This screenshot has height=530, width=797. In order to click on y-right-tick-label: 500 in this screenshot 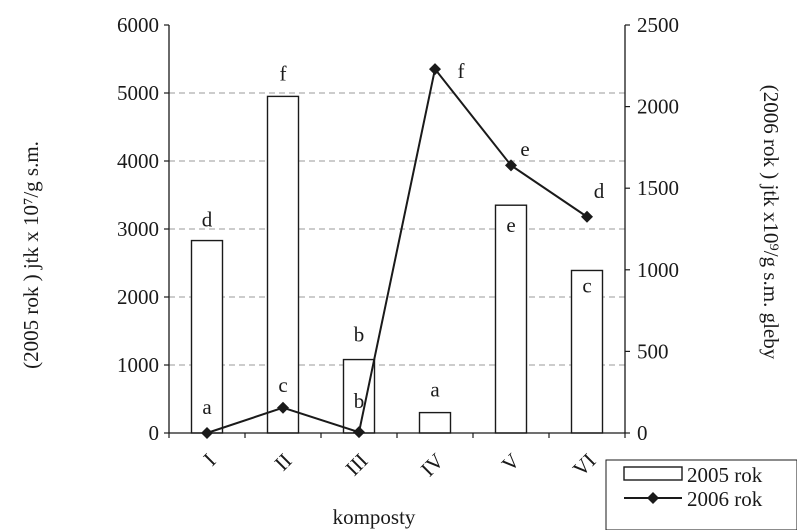, I will do `click(653, 351)`.